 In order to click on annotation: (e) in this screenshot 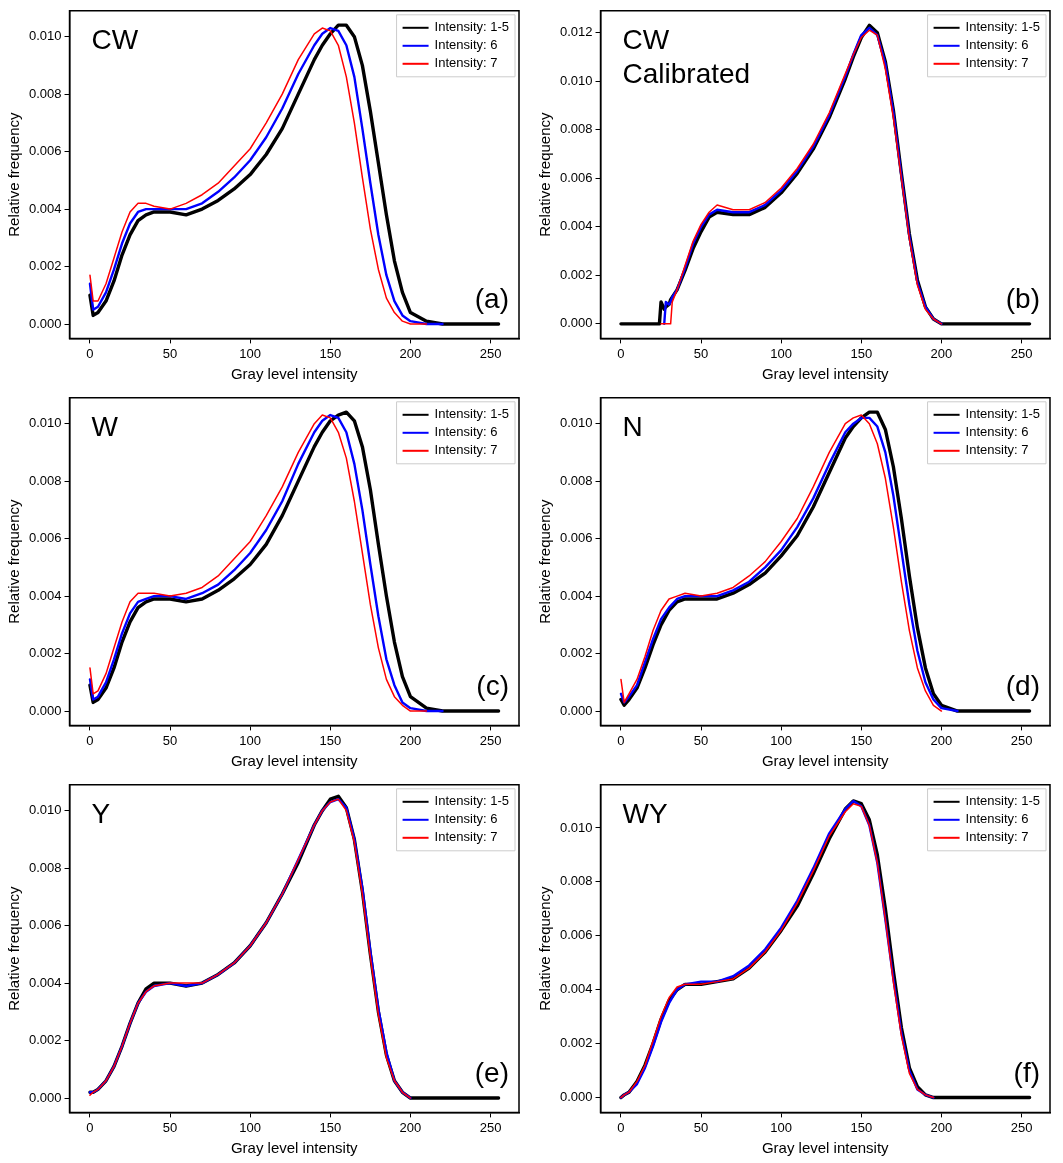, I will do `click(491, 1073)`.